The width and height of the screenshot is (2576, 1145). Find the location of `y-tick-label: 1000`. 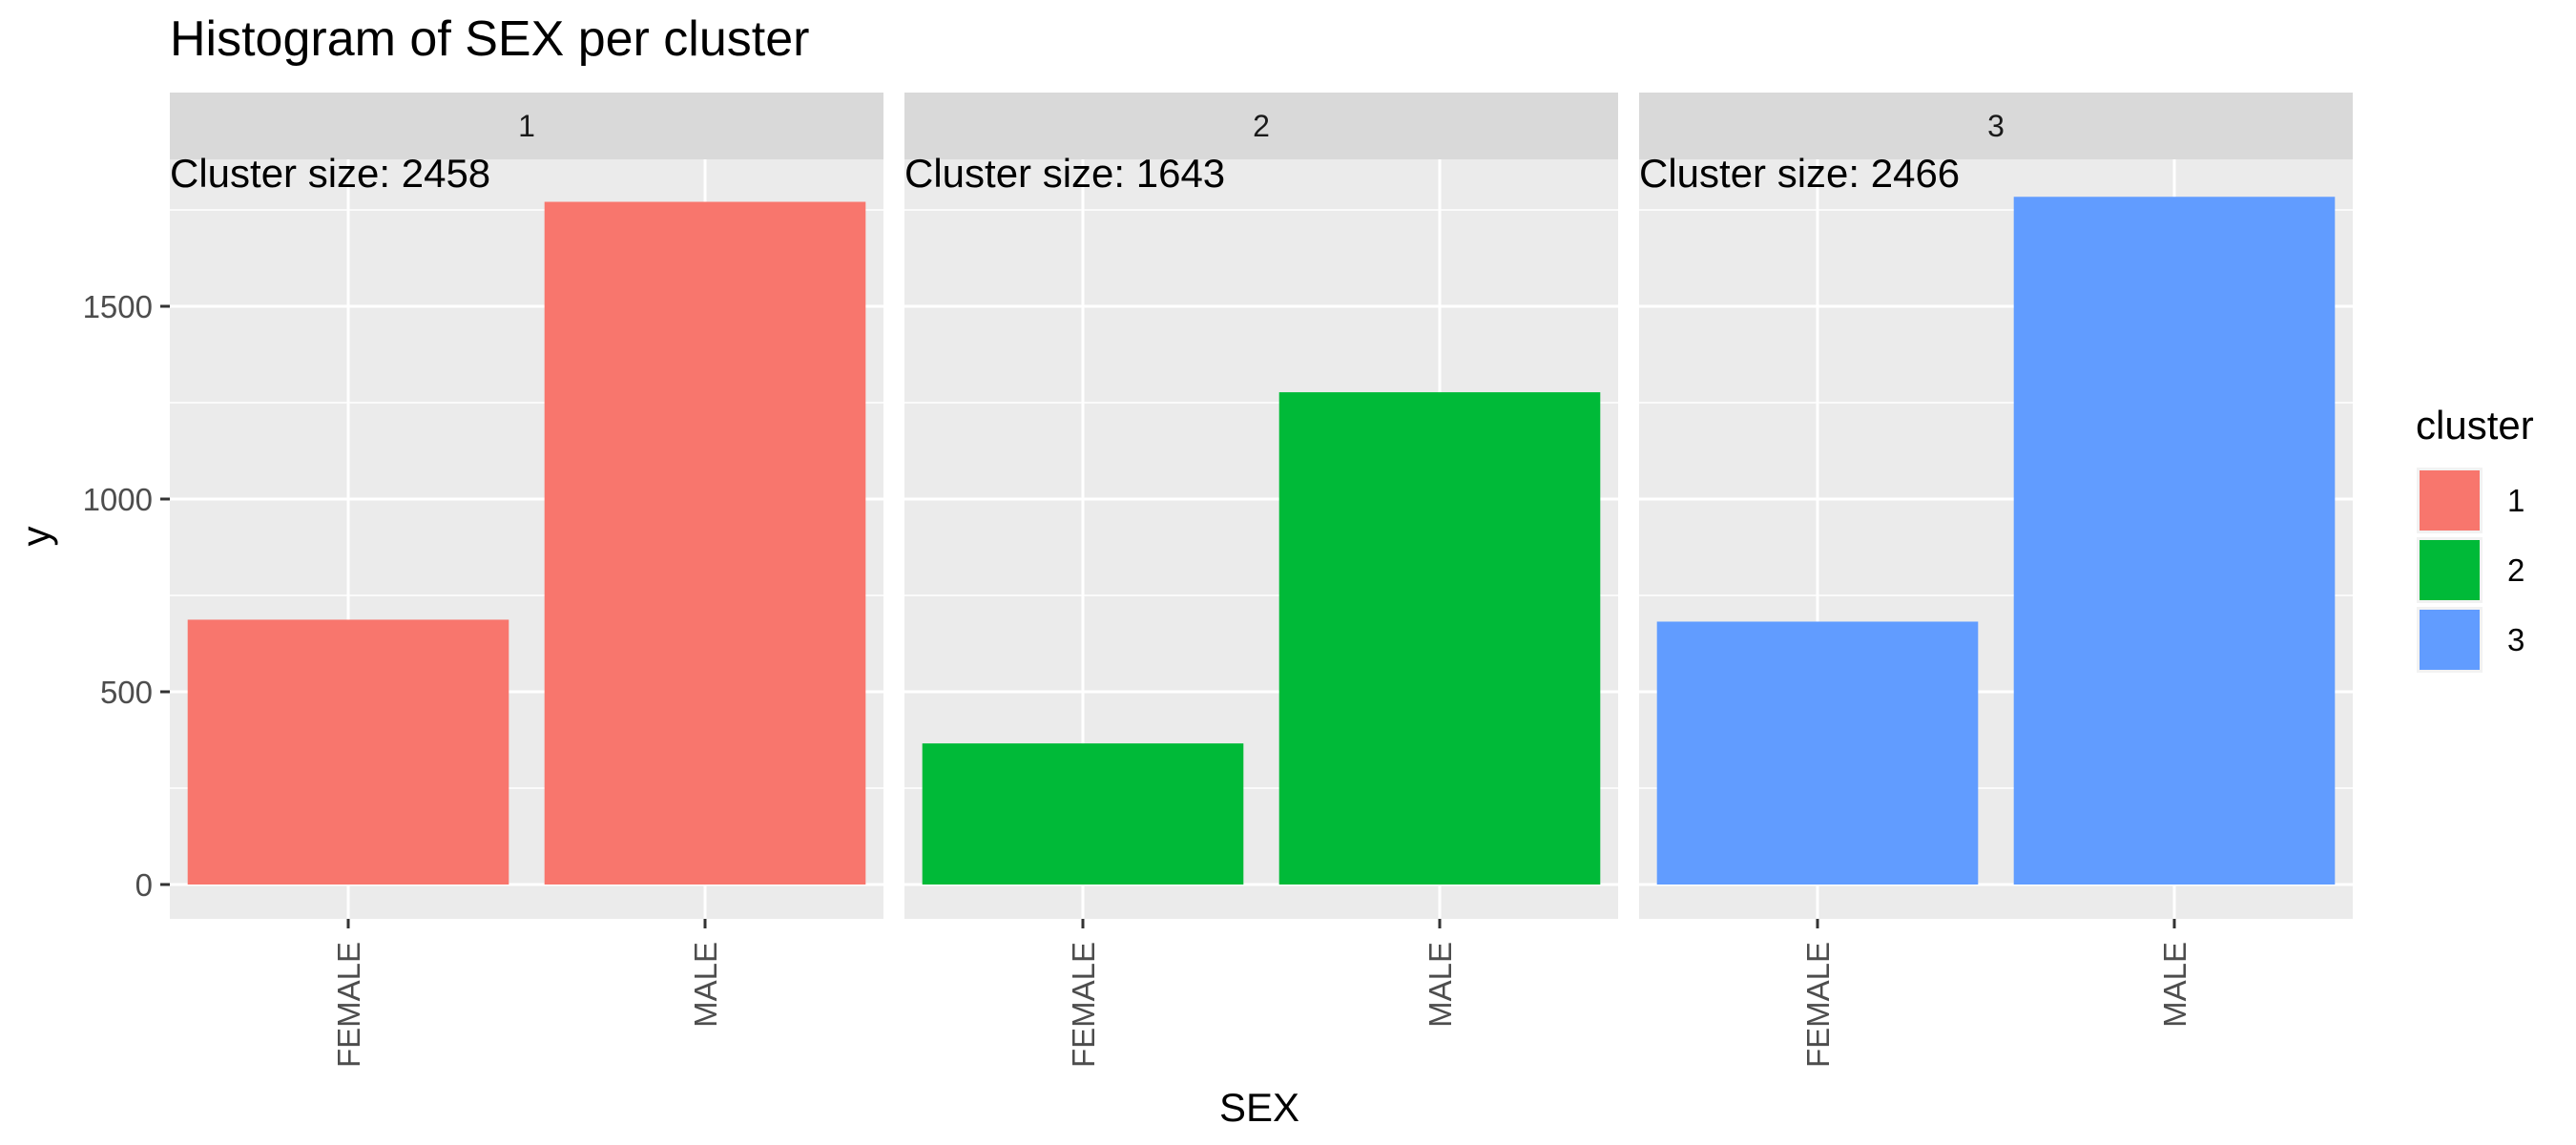

y-tick-label: 1000 is located at coordinates (118, 499).